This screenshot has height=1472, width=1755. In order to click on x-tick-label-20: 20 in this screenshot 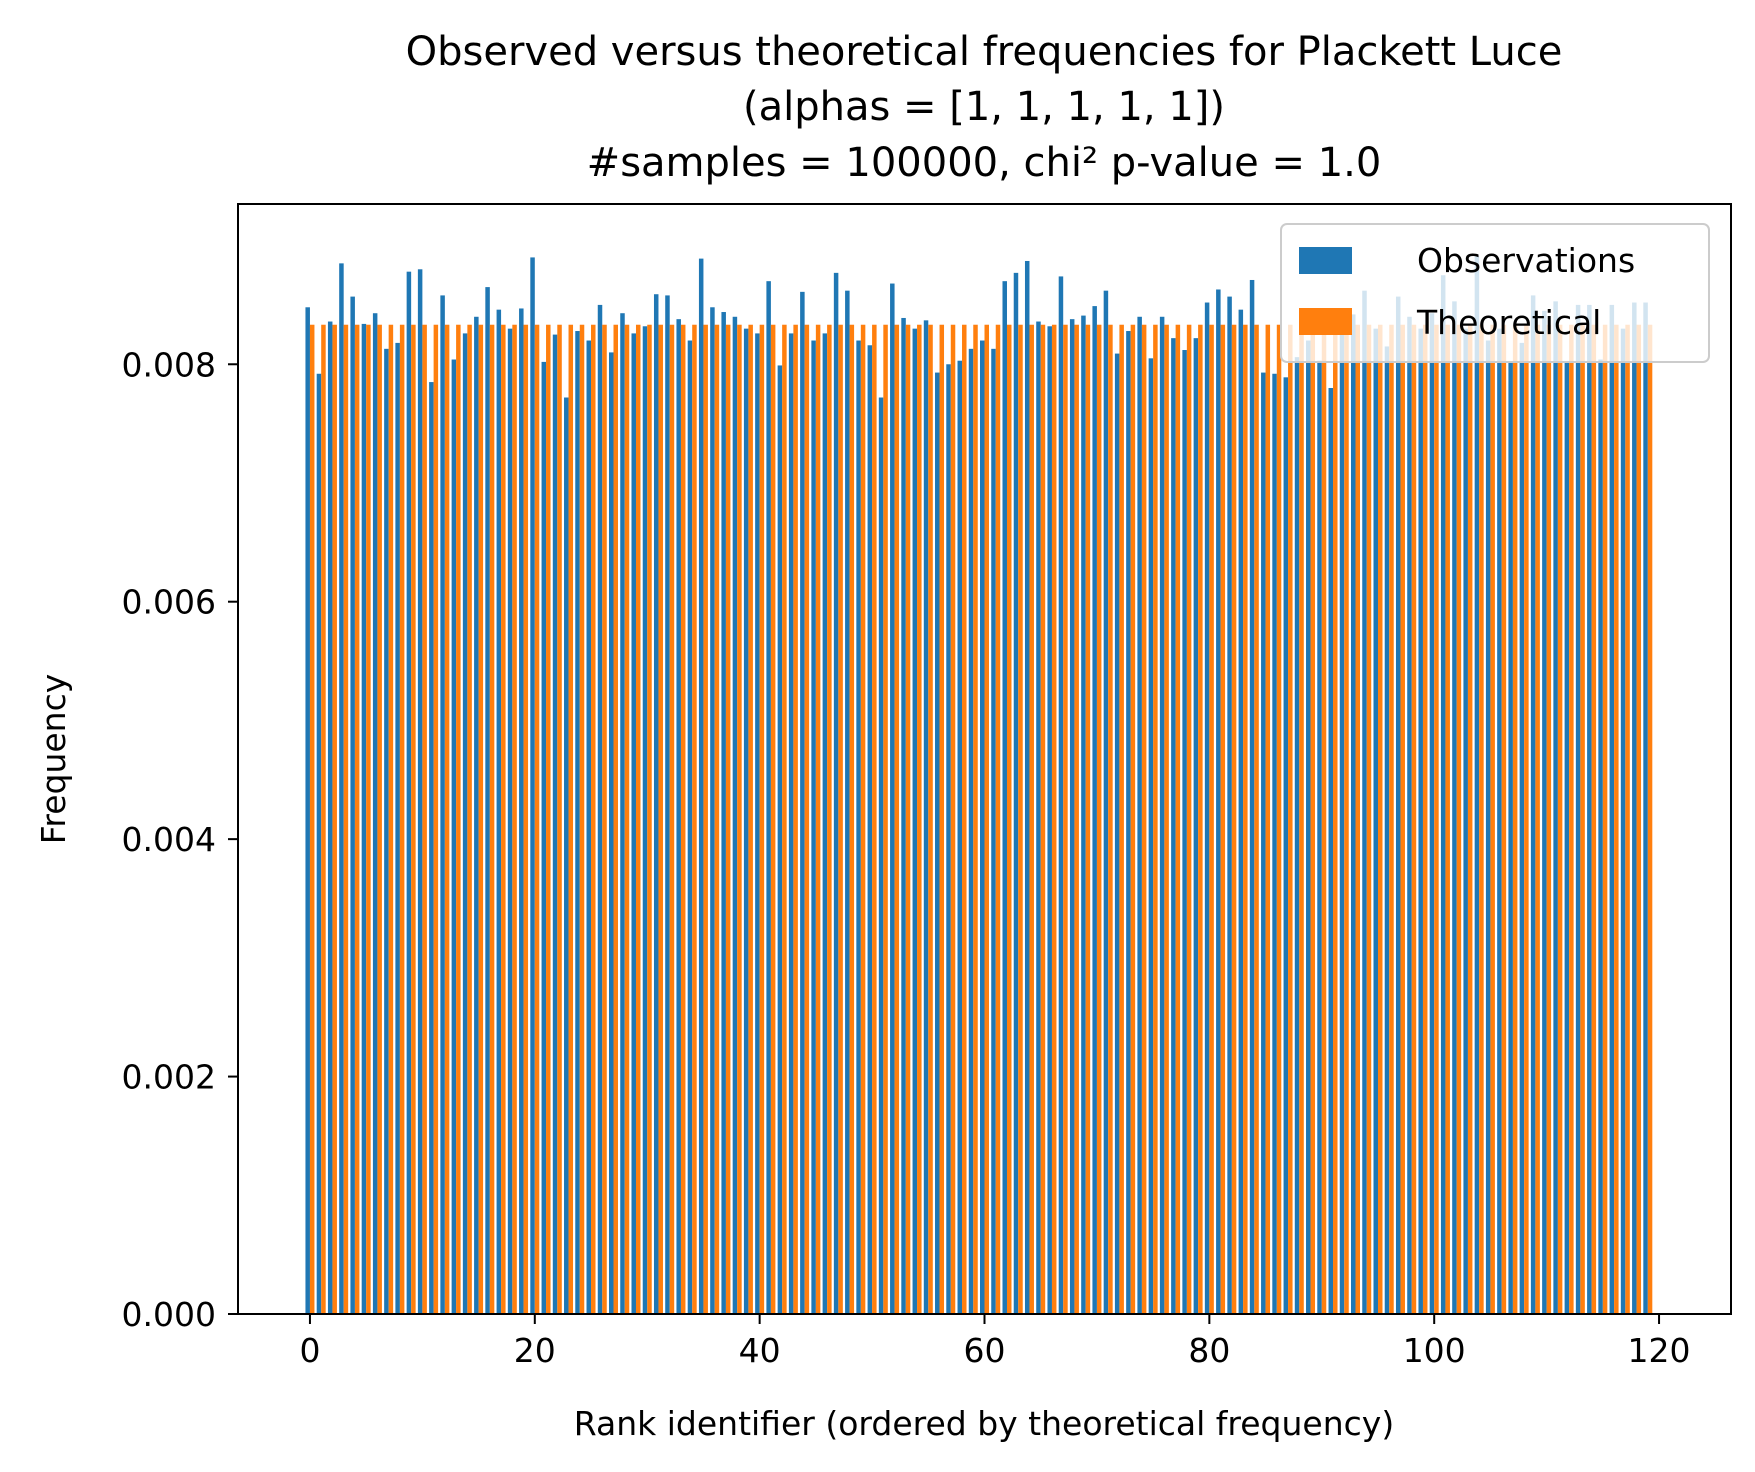, I will do `click(535, 1350)`.